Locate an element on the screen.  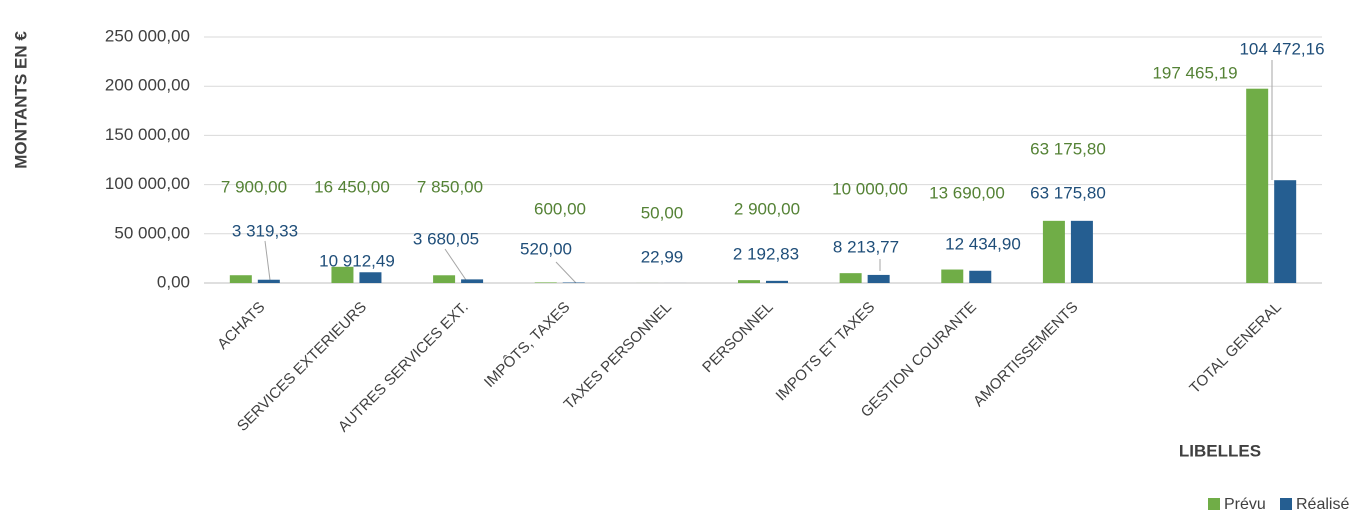
value-label: 16 450,00 is located at coordinates (352, 186).